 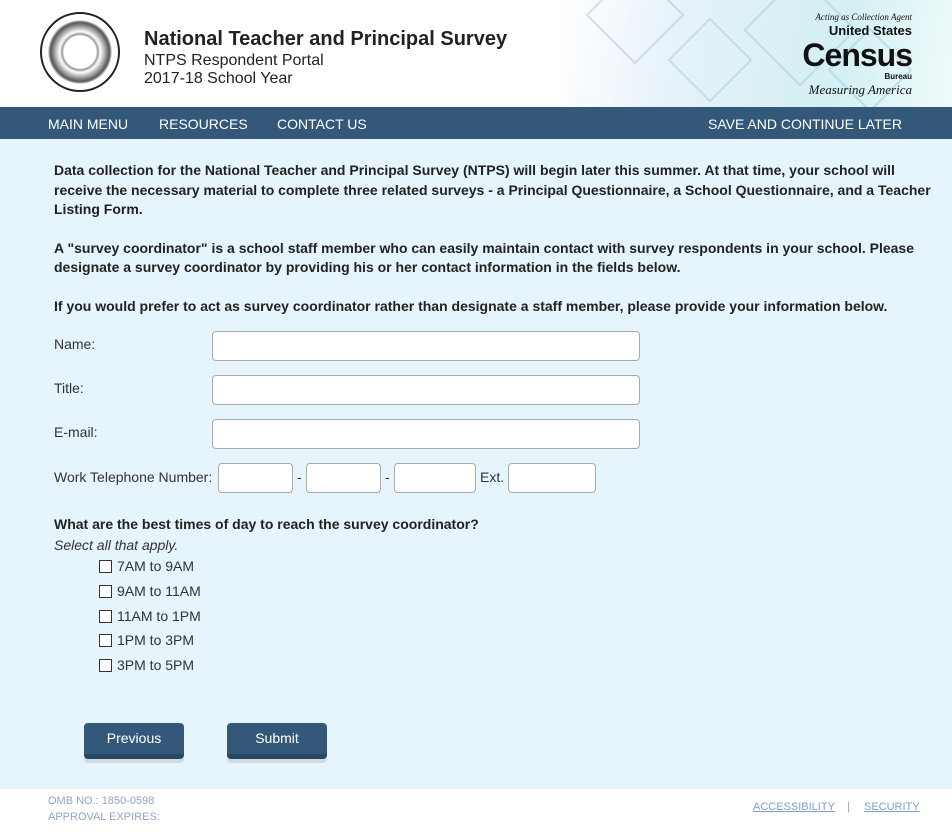 I want to click on nav-contact-us: CONTACT US, so click(x=322, y=124).